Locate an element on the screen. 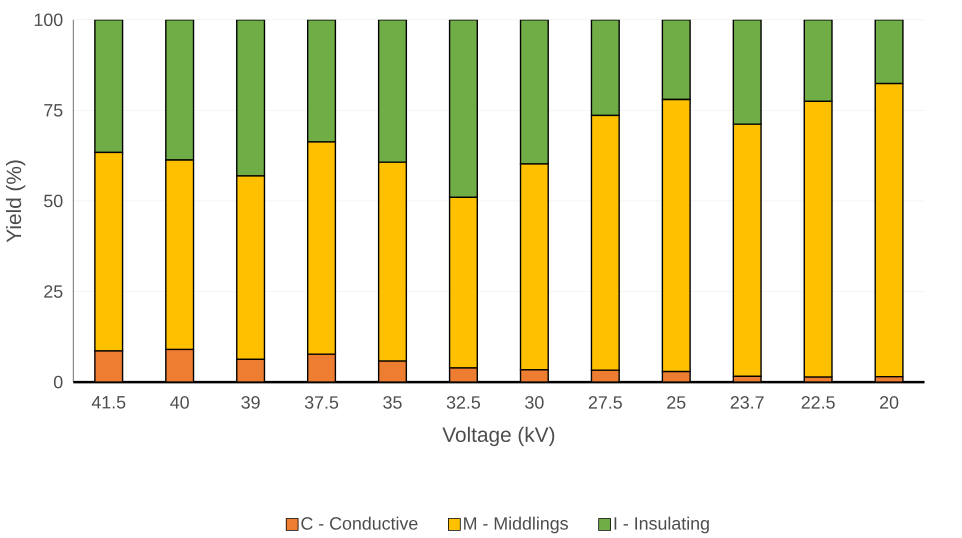 The height and width of the screenshot is (538, 962). x-tick-label: 39 is located at coordinates (250, 402).